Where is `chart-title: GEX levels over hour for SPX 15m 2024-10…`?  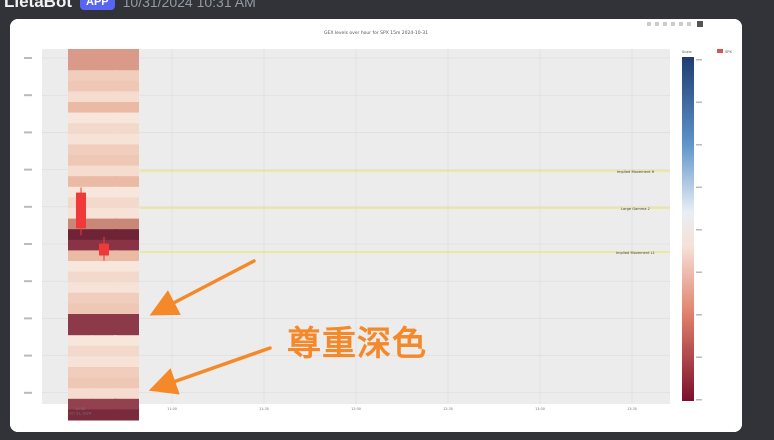
chart-title: GEX levels over hour for SPX 15m 2024-10… is located at coordinates (376, 33).